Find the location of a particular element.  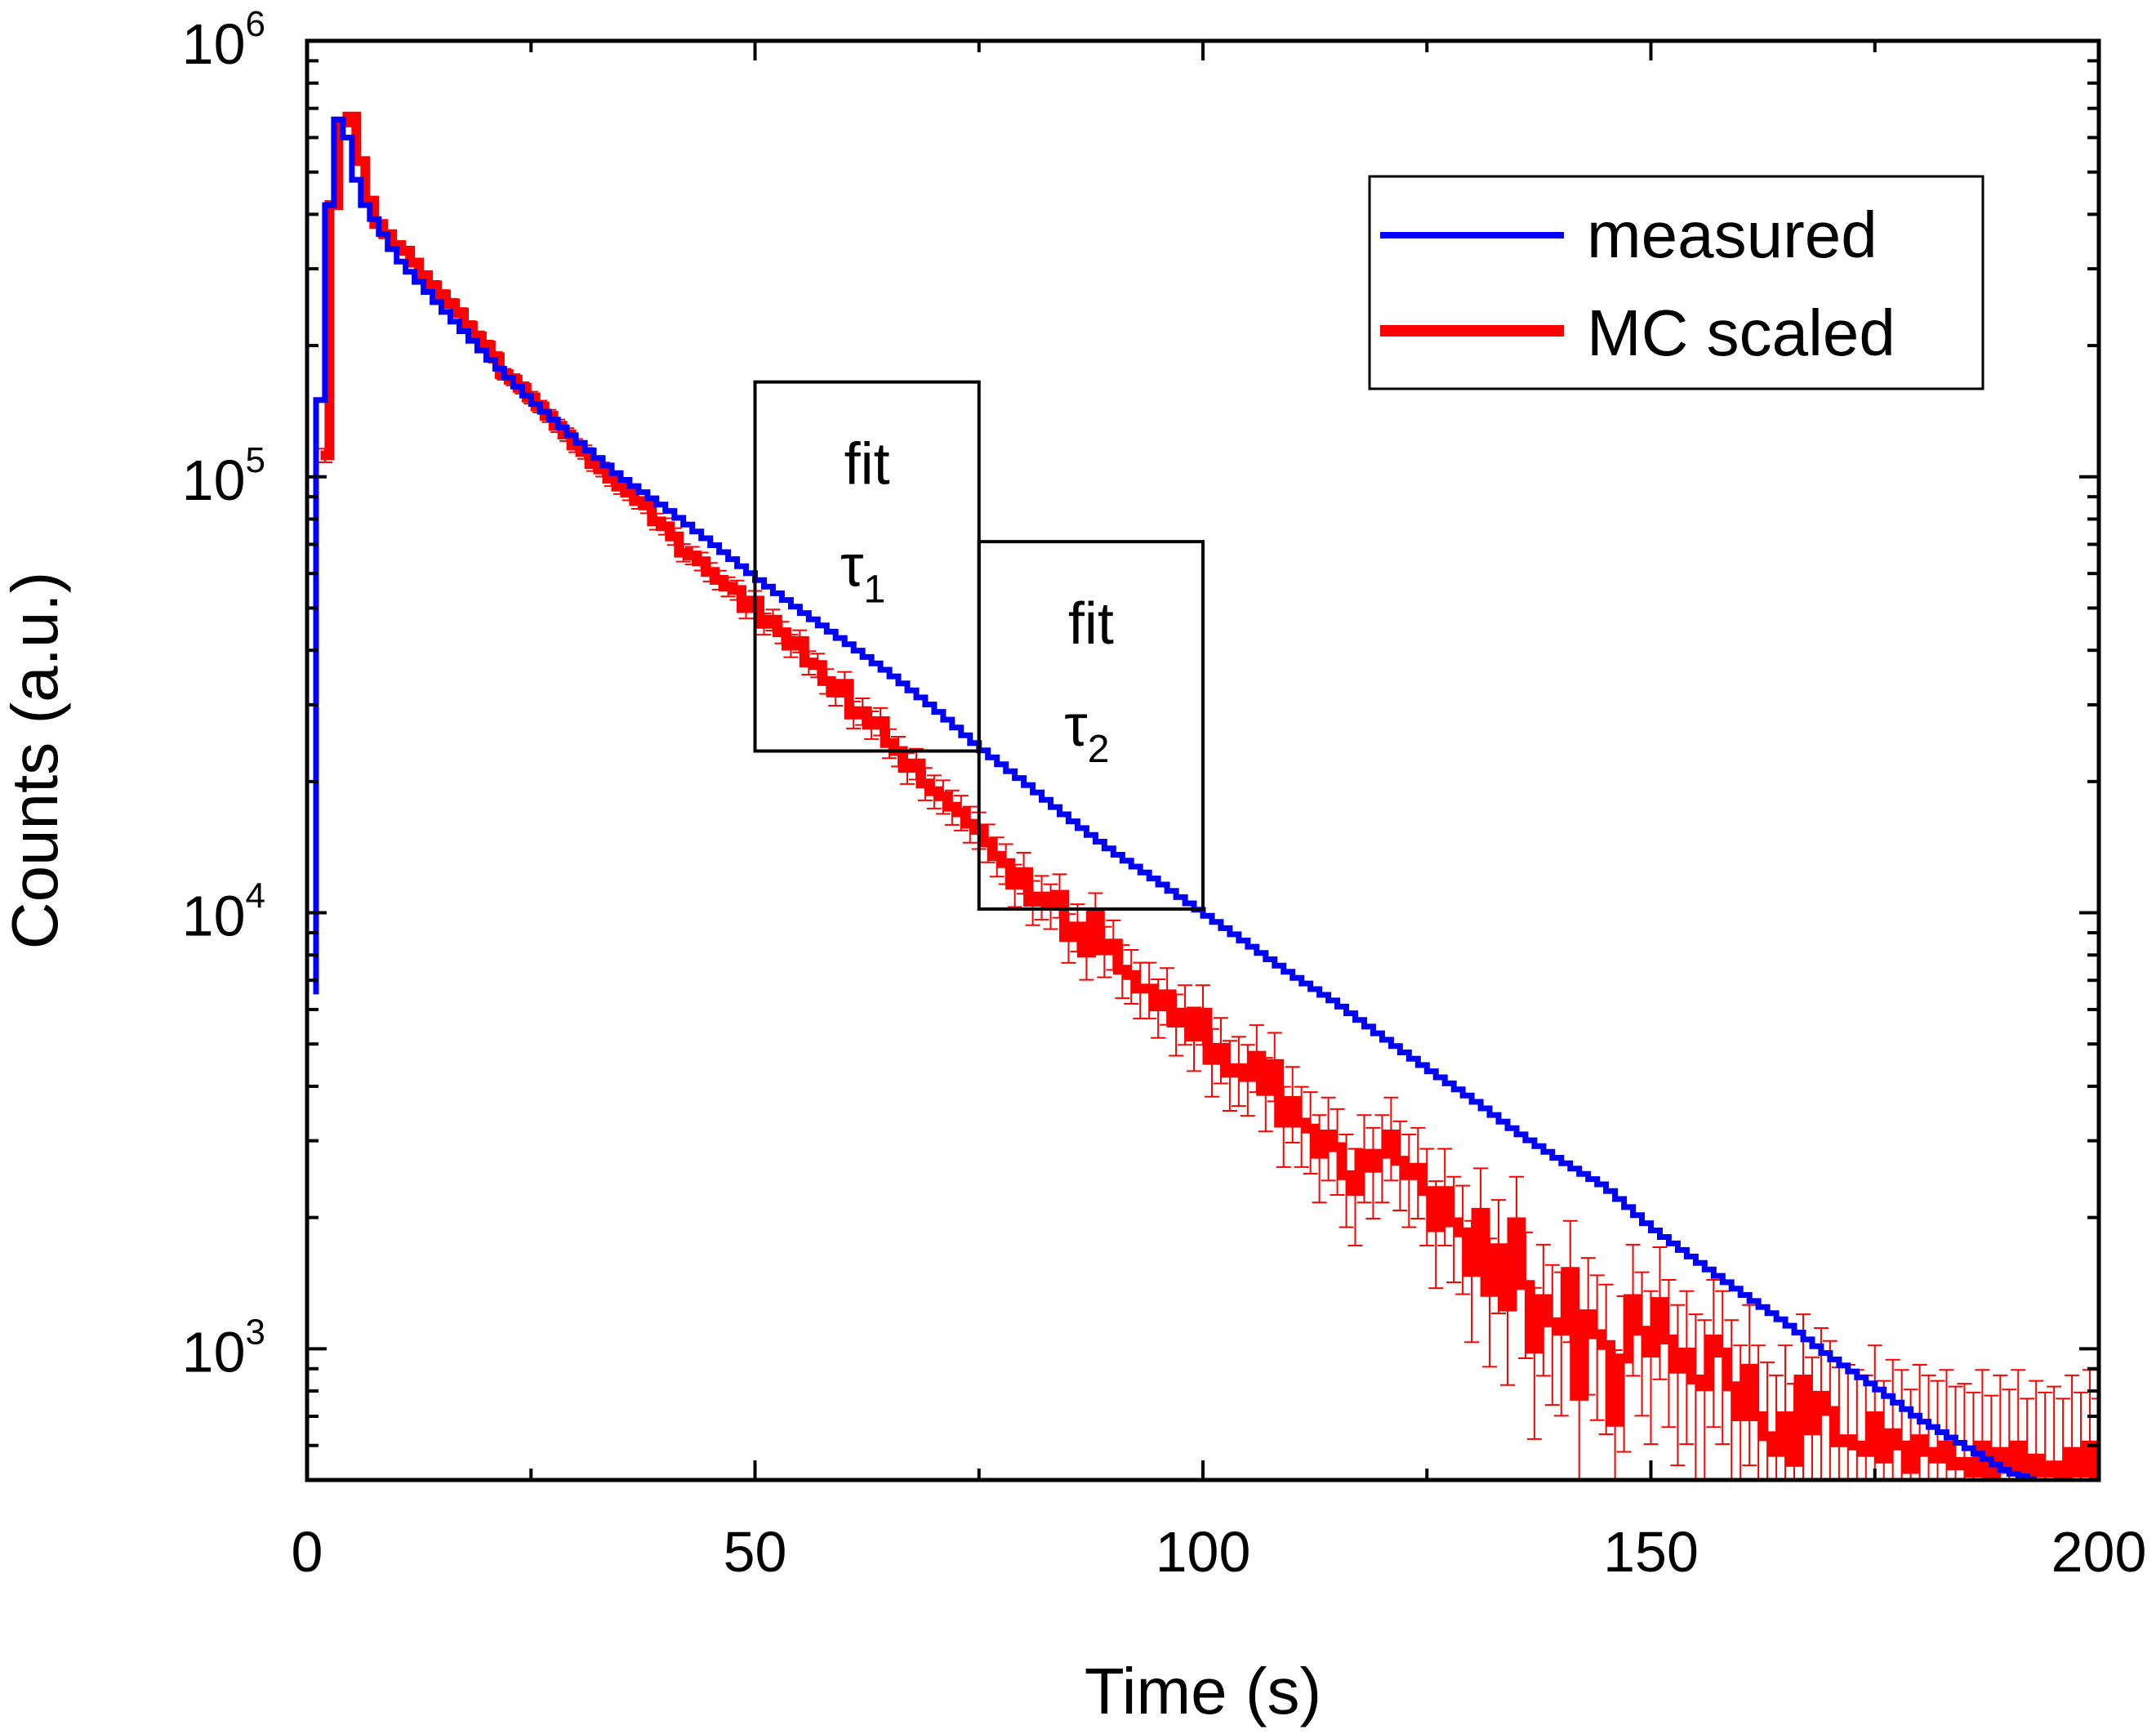

legend-label-mc-scaled: MC scaled is located at coordinates (1741, 332).